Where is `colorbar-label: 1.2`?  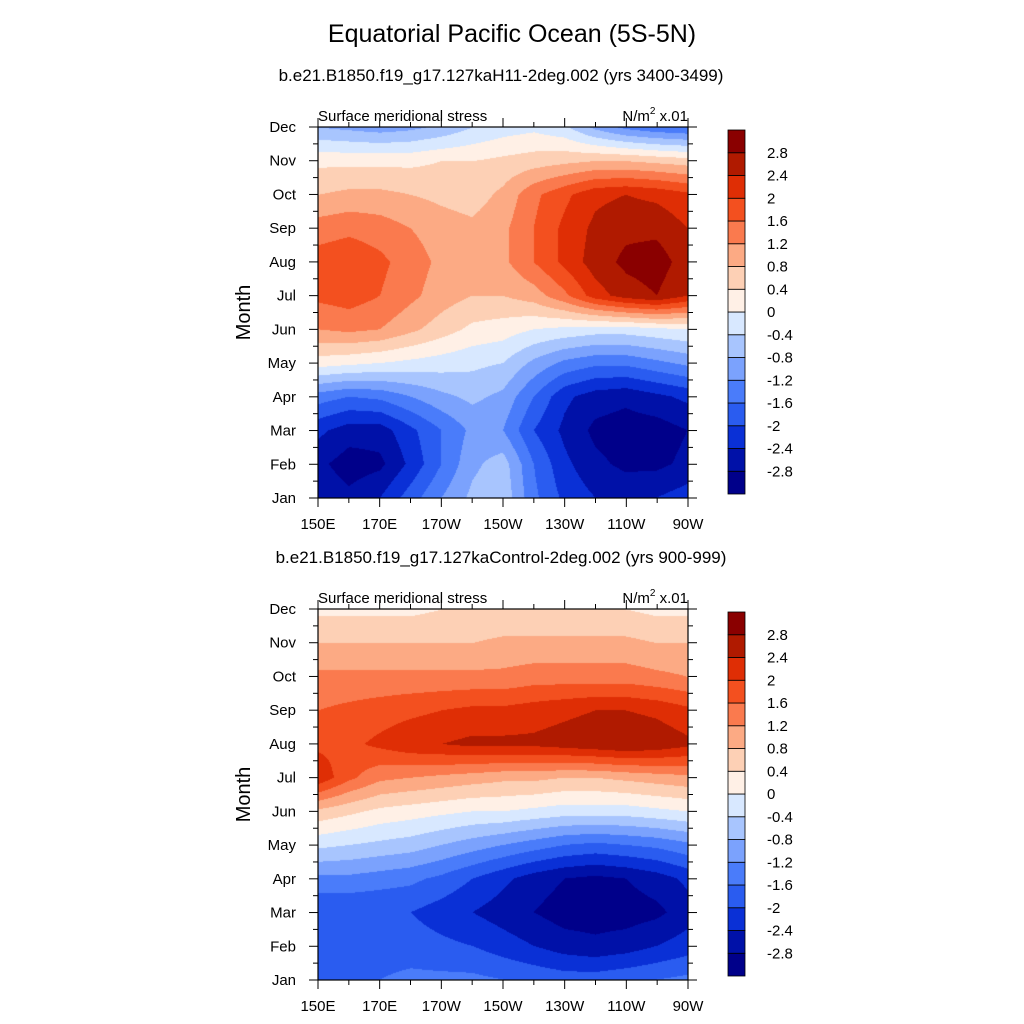
colorbar-label: 1.2 is located at coordinates (777, 726).